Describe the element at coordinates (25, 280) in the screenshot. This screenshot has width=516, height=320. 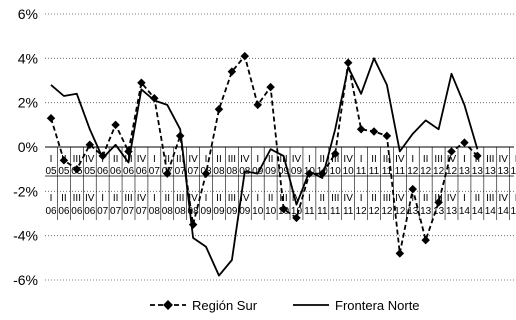
I see `y-tick-label: -6%` at that location.